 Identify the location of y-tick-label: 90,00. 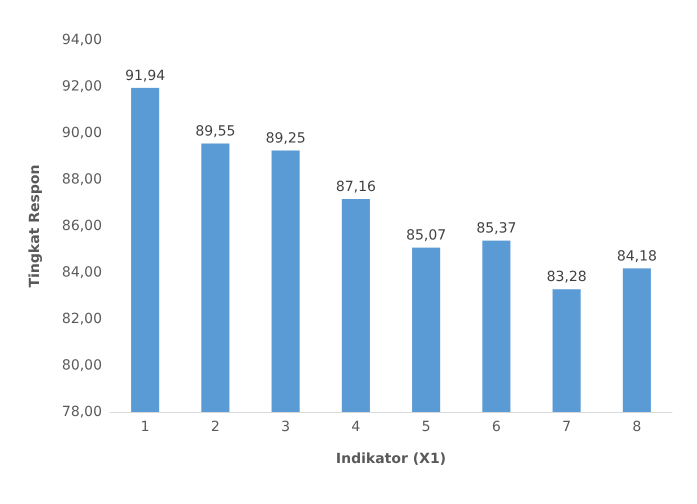
(82, 133).